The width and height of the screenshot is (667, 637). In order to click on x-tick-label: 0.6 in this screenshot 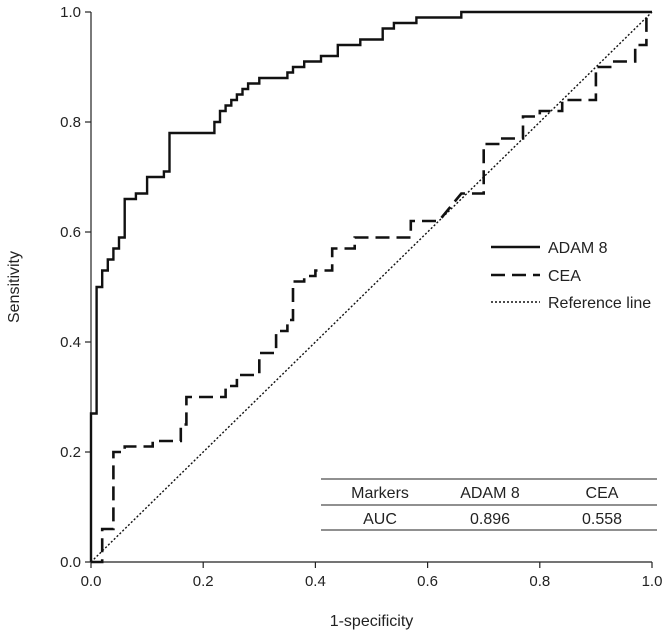, I will do `click(427, 581)`.